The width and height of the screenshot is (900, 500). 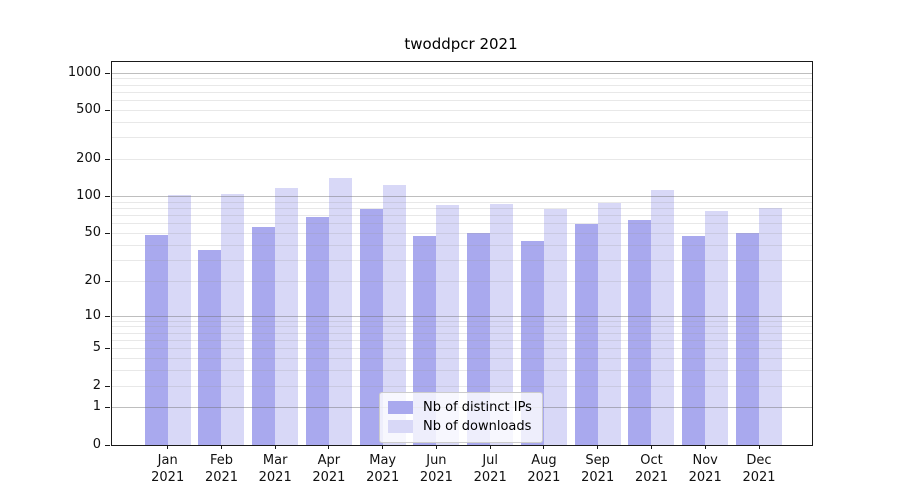 What do you see at coordinates (555, 327) in the screenshot?
I see `bar-aug-downloads` at bounding box center [555, 327].